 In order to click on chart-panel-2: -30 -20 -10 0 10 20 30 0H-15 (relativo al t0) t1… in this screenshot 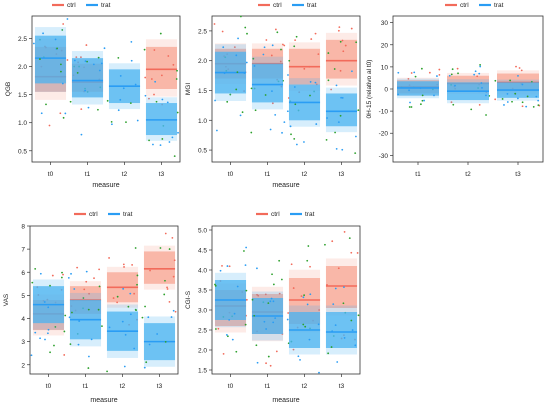, I will do `click(455, 90)`.